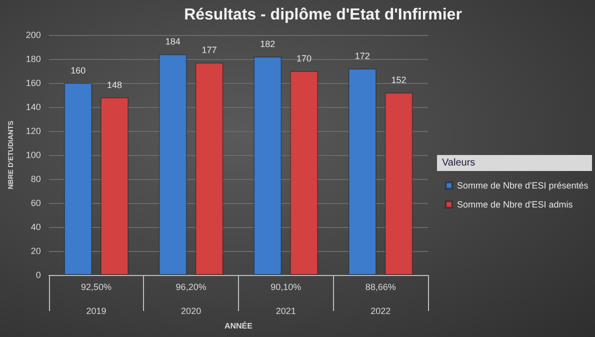 The height and width of the screenshot is (337, 595). Describe the element at coordinates (304, 59) in the screenshot. I see `data-label: 170` at that location.